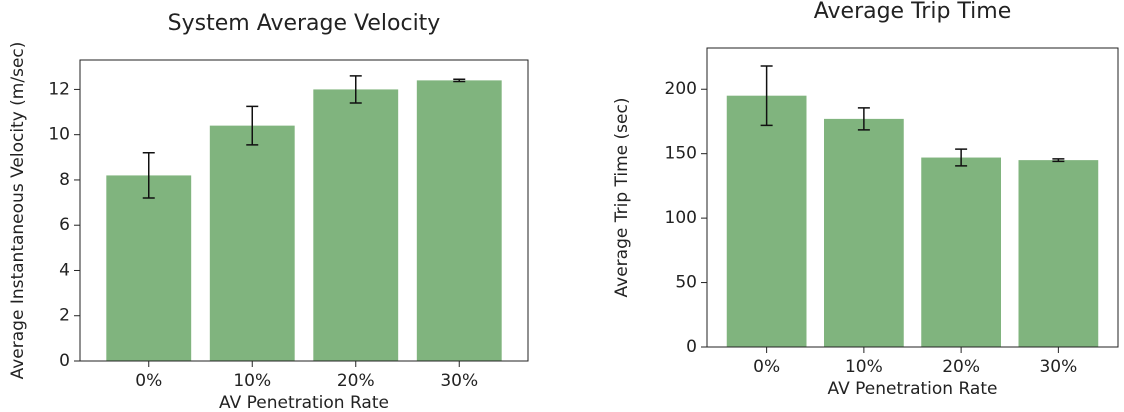 Image resolution: width=1124 pixels, height=412 pixels. I want to click on y-axis-label: Average Instantaneous Velocity (m/sec), so click(18, 211).